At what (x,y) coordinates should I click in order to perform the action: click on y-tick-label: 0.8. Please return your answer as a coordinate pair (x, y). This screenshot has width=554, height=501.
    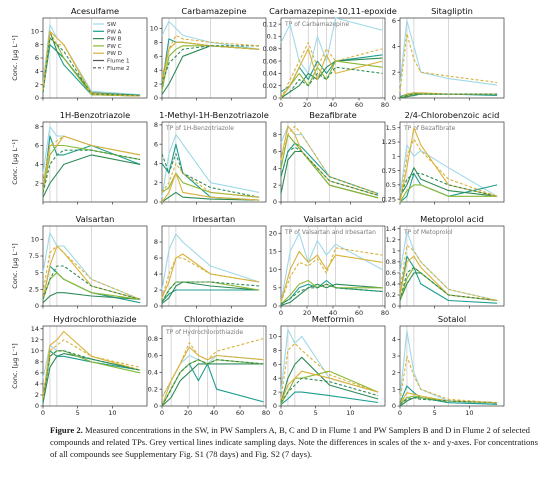
    Looking at the image, I should click on (391, 262).